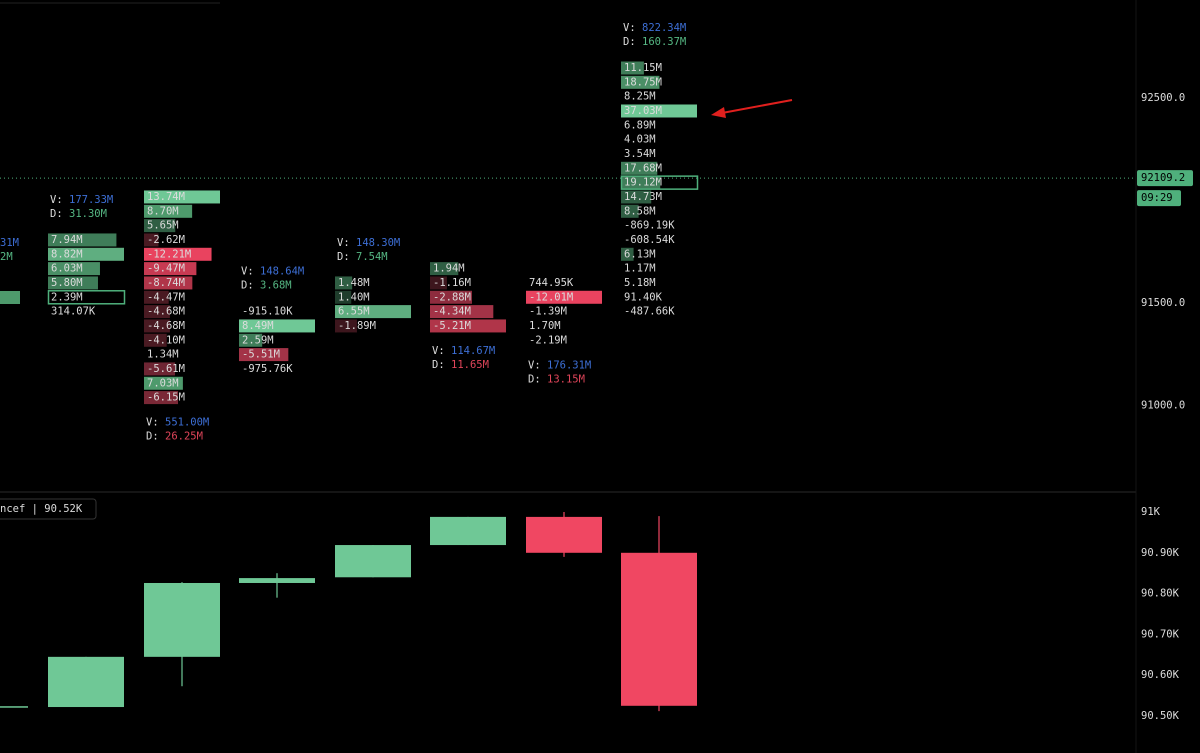 This screenshot has height=753, width=1200. I want to click on cell-label: 6.55M, so click(354, 312).